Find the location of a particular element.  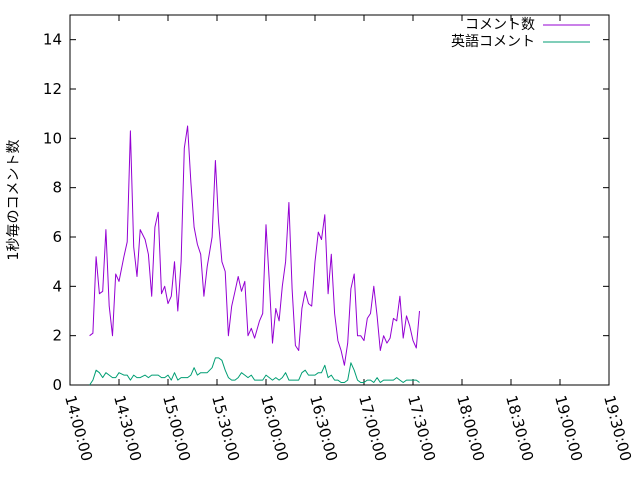

x-tick-label: 17:00:00 is located at coordinates (372, 428).